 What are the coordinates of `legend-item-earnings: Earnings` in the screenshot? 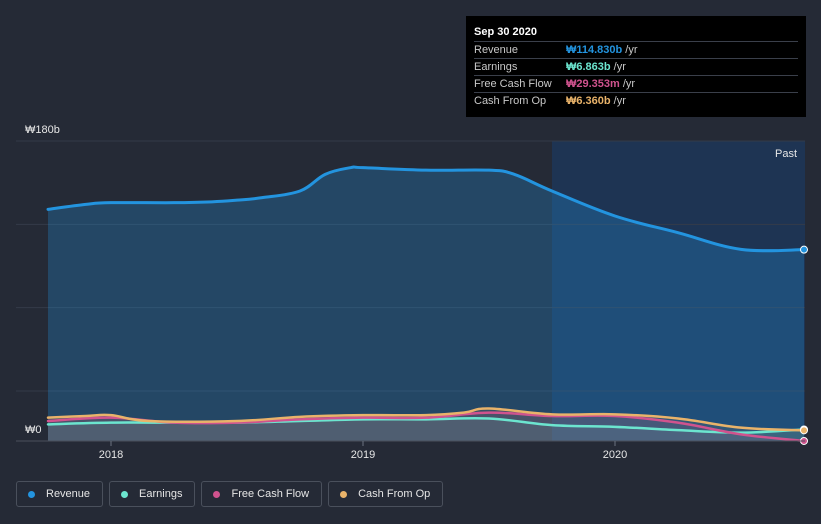 It's located at (152, 494).